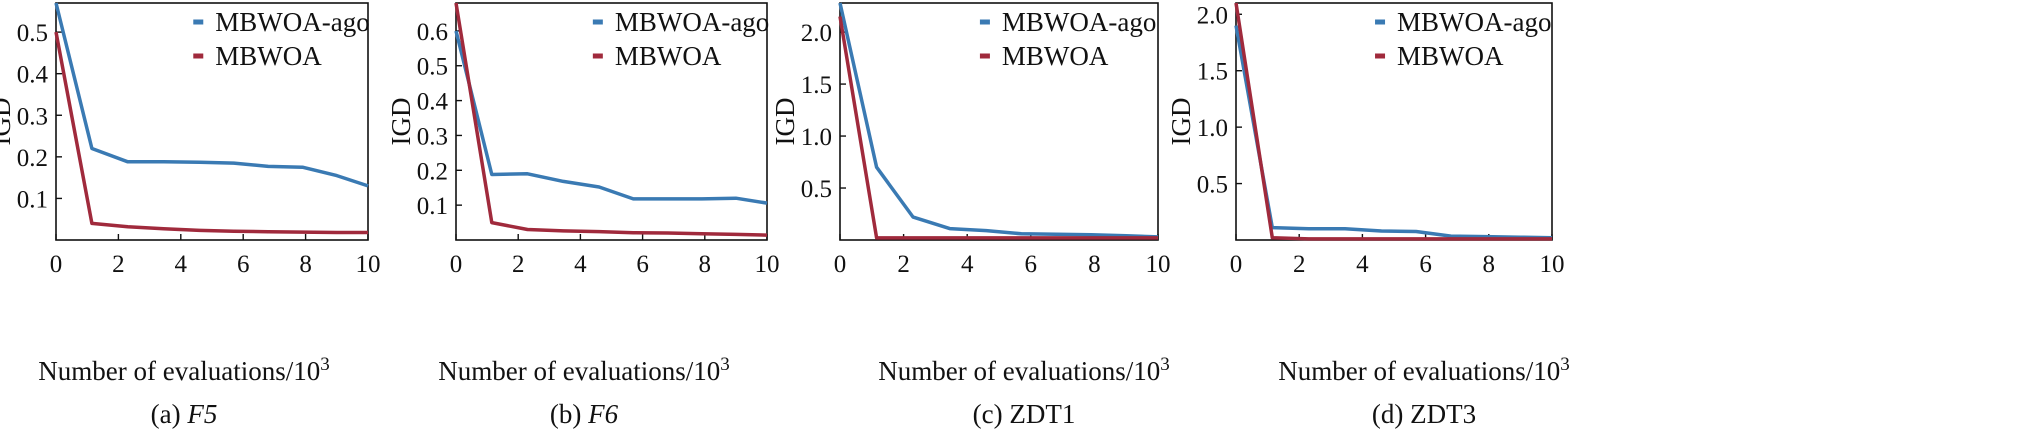 The height and width of the screenshot is (434, 2030). I want to click on panel-caption-prefix: (b), so click(569, 414).